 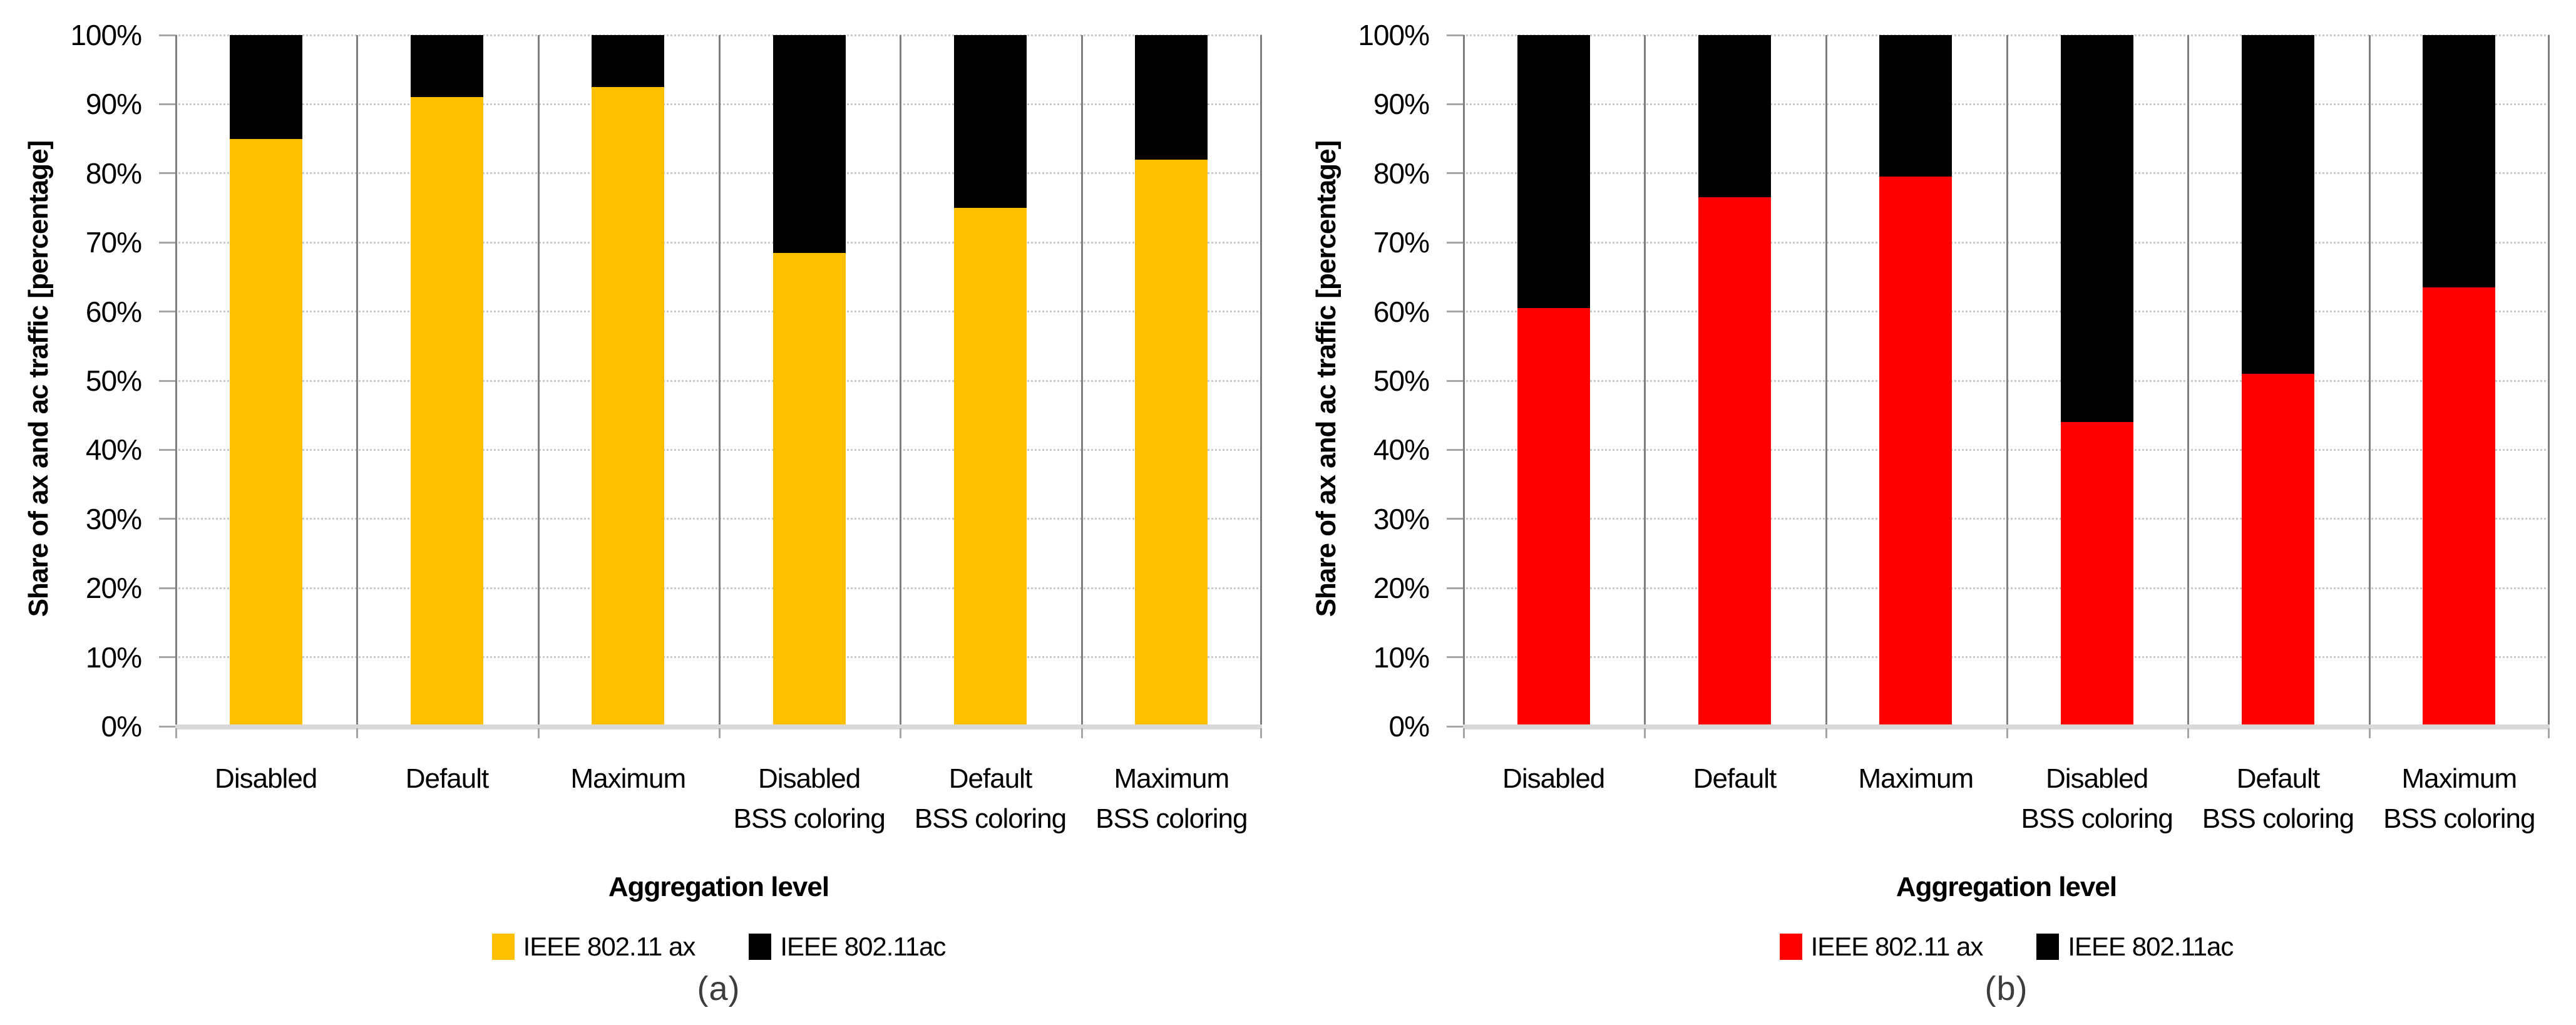 I want to click on x-axis-title: Aggregation level, so click(x=718, y=887).